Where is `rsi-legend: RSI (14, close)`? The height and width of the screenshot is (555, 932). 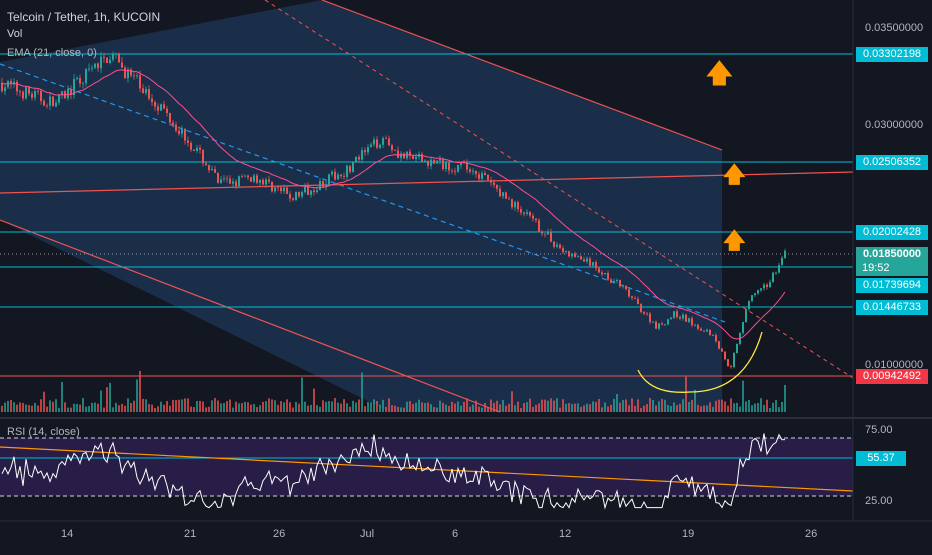 rsi-legend: RSI (14, close) is located at coordinates (43, 432).